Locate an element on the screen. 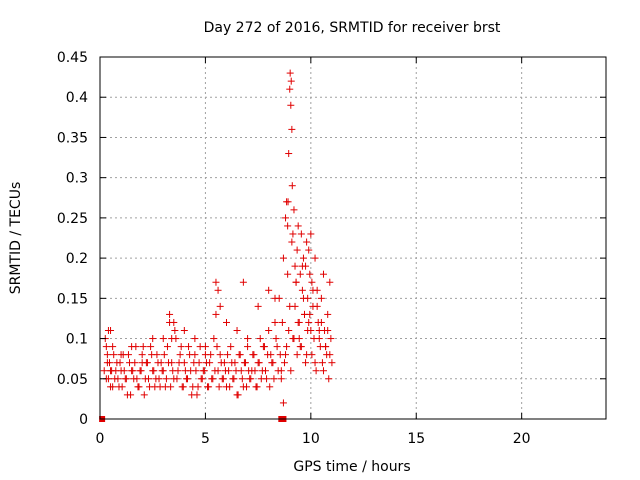  x-tick-label: 10 is located at coordinates (311, 439).